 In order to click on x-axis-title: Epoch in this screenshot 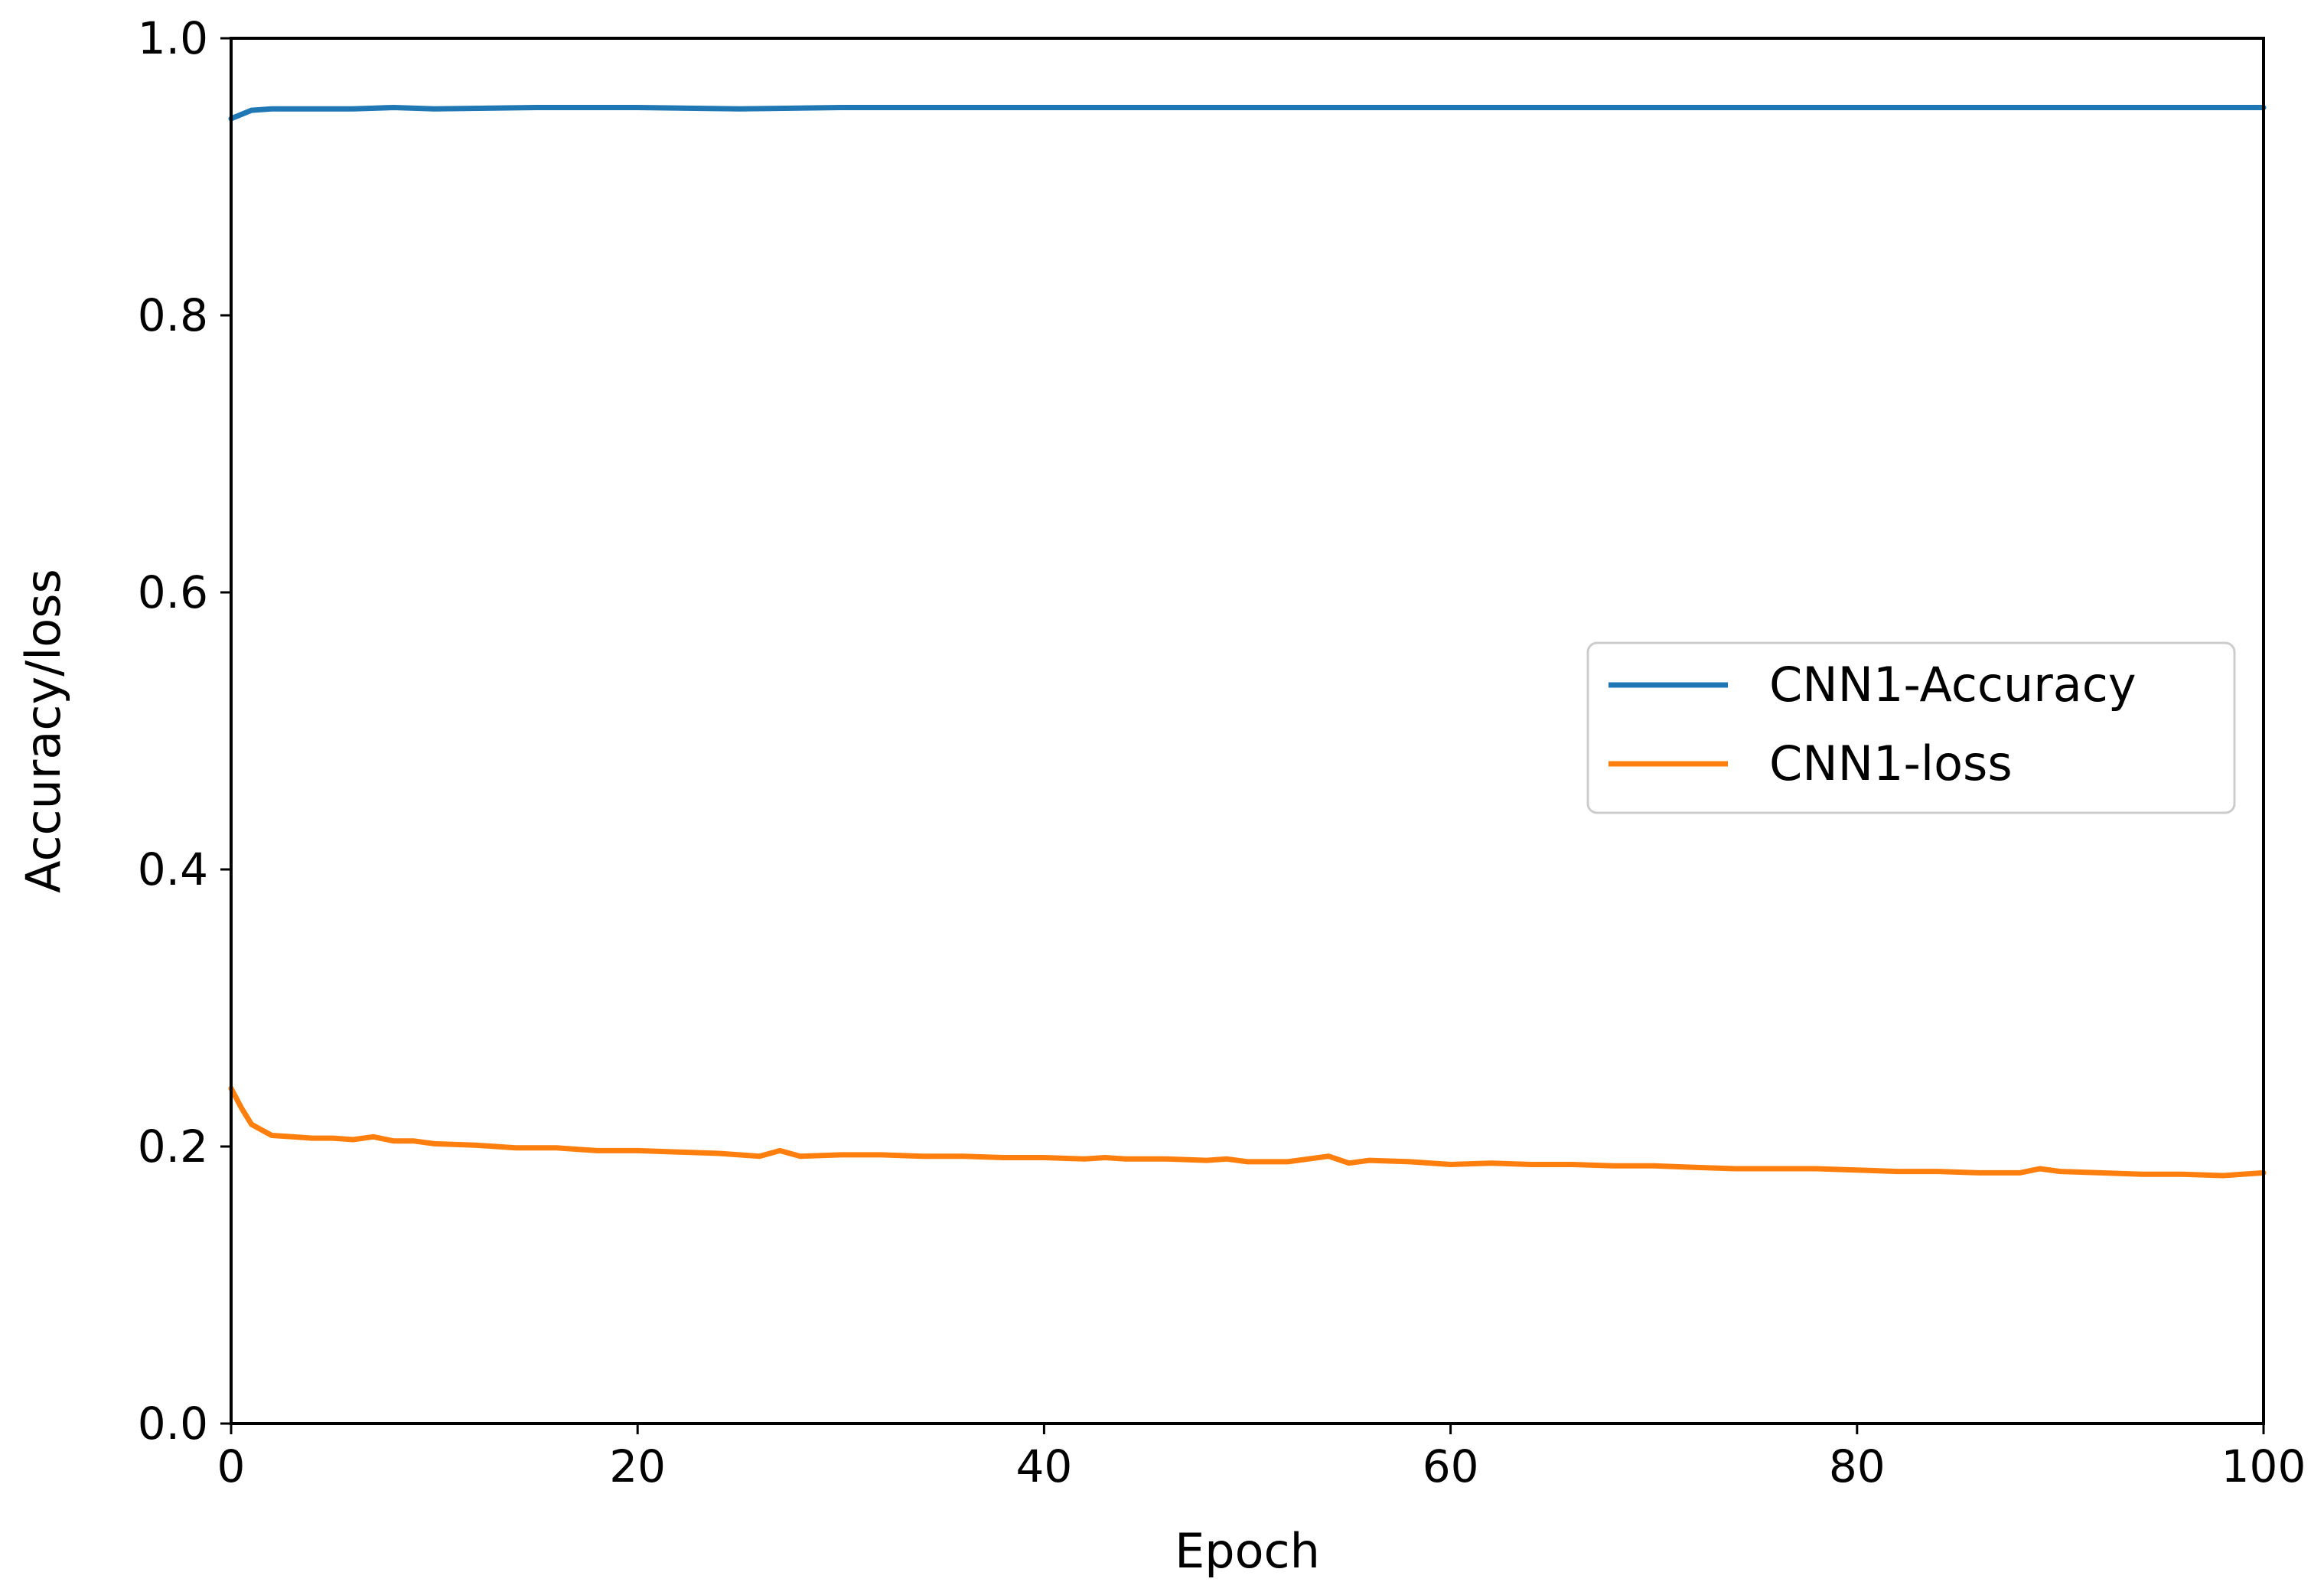, I will do `click(1247, 1551)`.